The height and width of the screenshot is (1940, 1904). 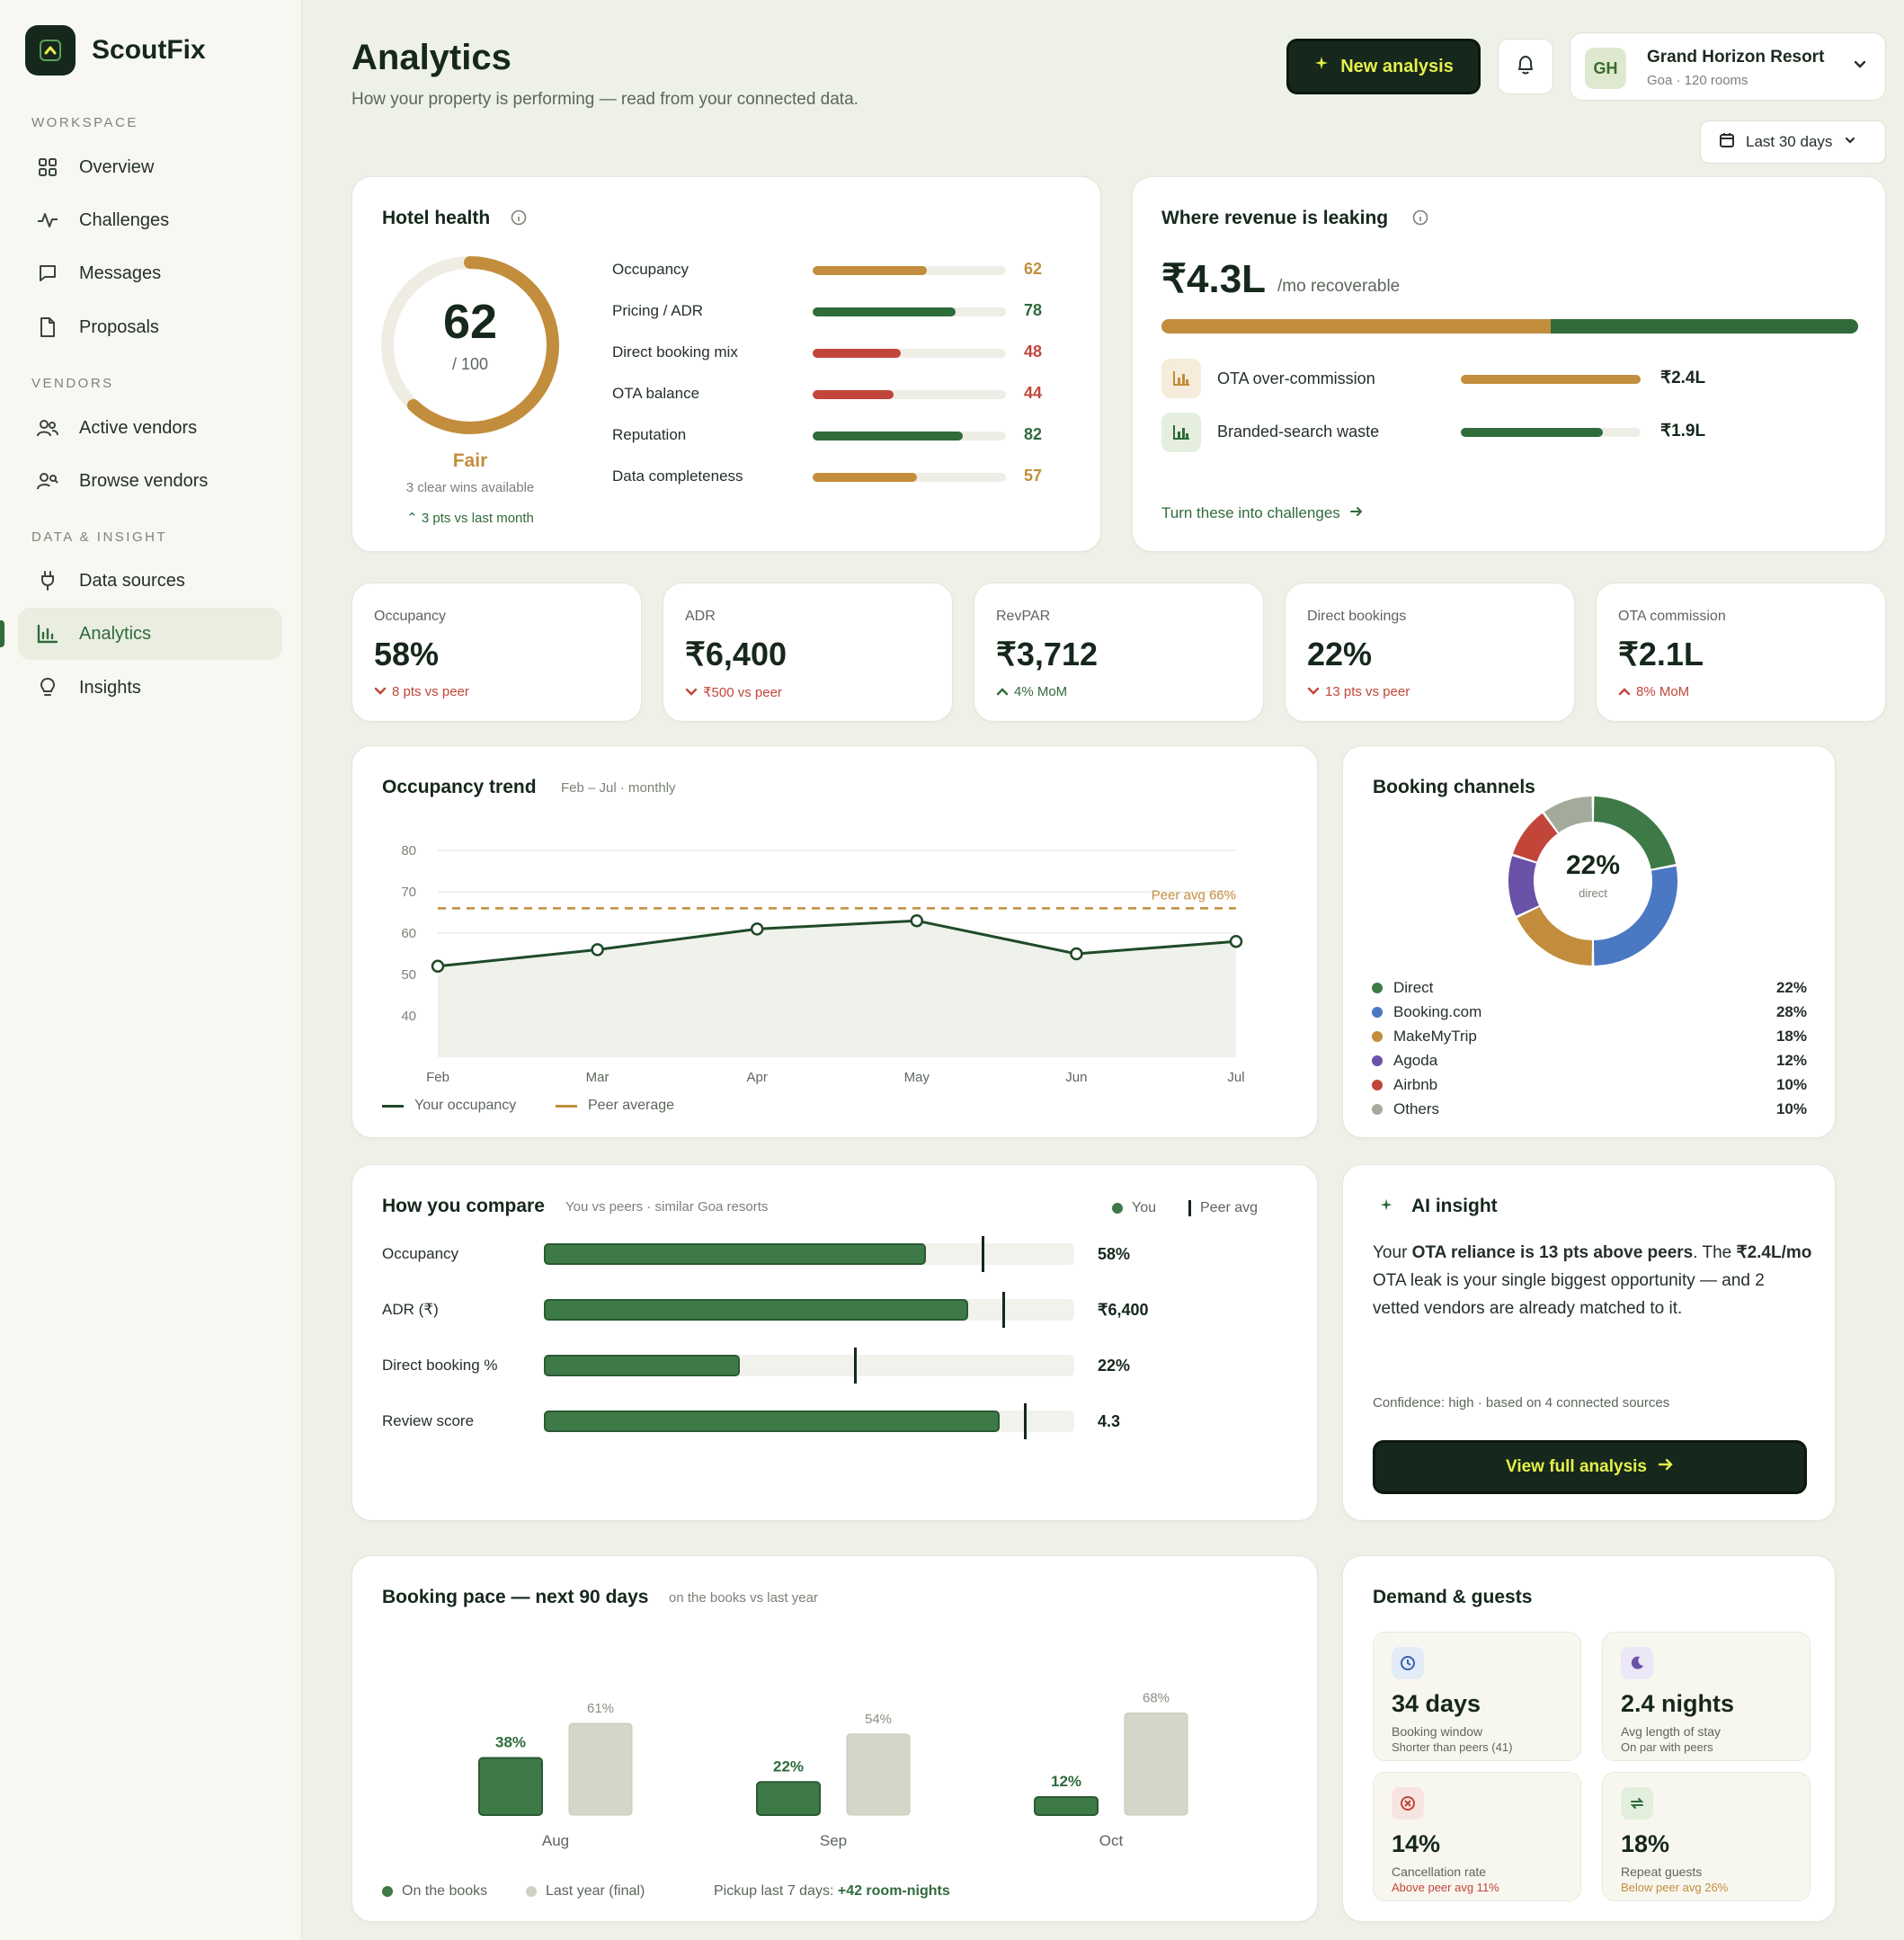 What do you see at coordinates (1663, 691) in the screenshot?
I see `kpi-delta-text: 8% MoM` at bounding box center [1663, 691].